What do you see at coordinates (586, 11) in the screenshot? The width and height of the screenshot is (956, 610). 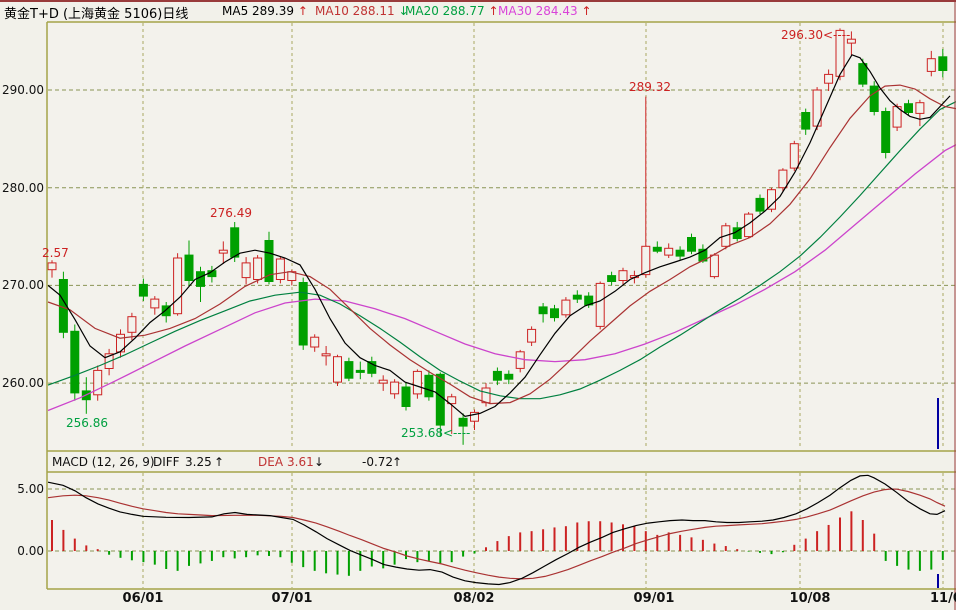 I see `ma30-arrow-icon: ↑` at bounding box center [586, 11].